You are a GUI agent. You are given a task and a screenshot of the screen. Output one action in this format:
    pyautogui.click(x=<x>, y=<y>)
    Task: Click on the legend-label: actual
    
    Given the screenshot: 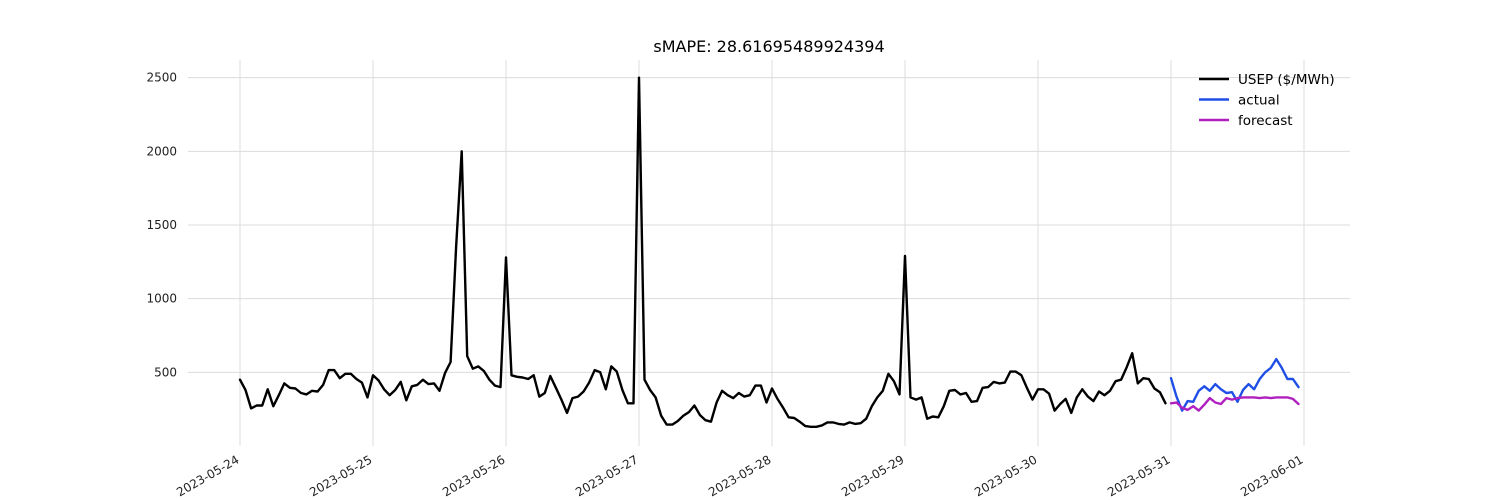 What is the action you would take?
    pyautogui.click(x=1259, y=101)
    